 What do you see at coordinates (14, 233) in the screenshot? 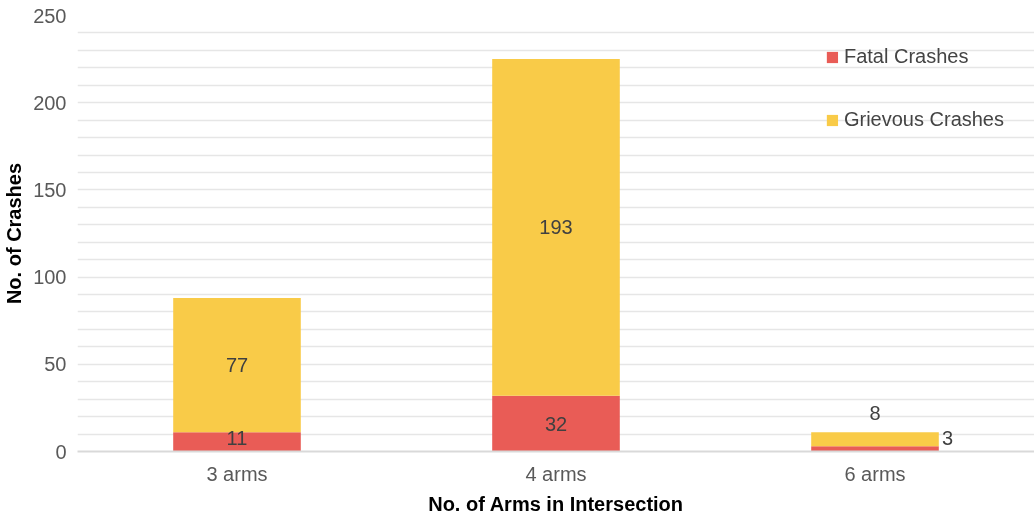
I see `y-axis-title: No. of Crashes` at bounding box center [14, 233].